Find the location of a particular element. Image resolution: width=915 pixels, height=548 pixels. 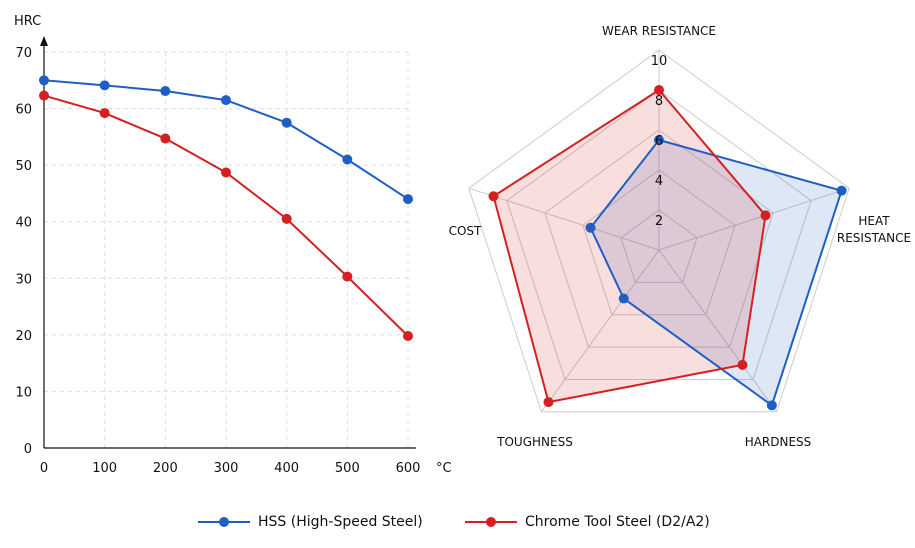

x-tick-label: 200 is located at coordinates (165, 468).